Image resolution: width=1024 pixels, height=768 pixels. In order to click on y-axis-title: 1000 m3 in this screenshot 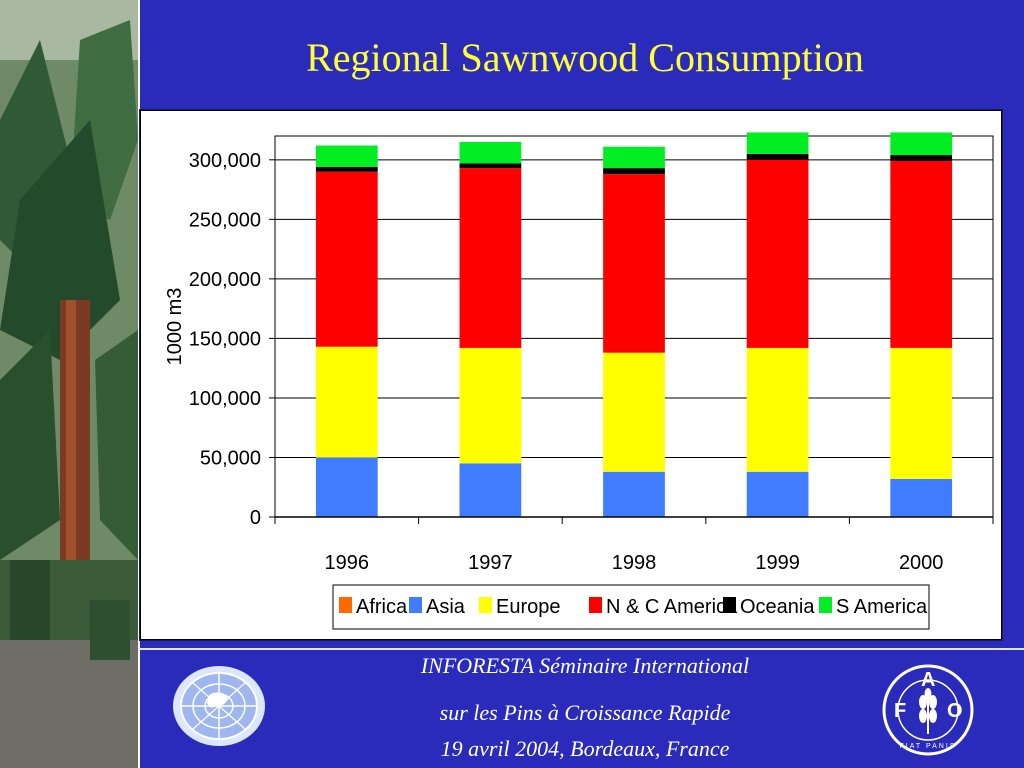, I will do `click(175, 327)`.